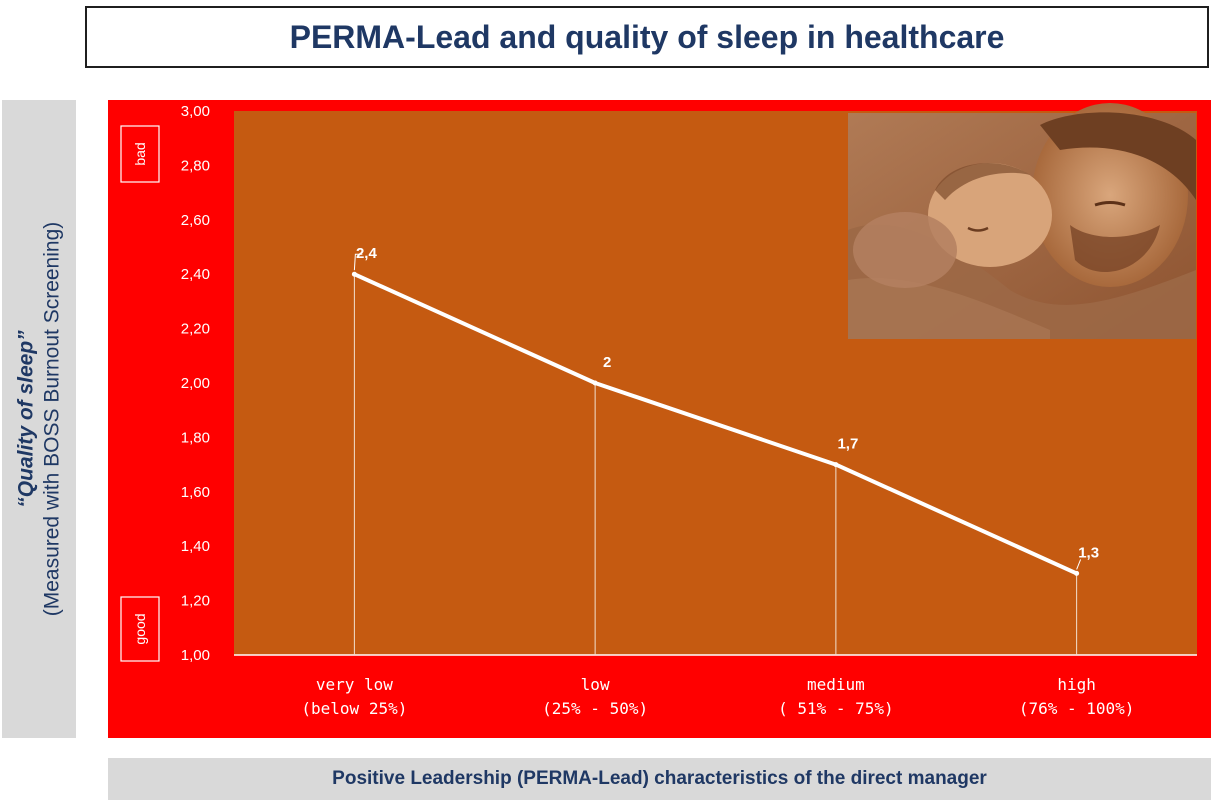 This screenshot has width=1211, height=810. I want to click on marker-good: good, so click(140, 629).